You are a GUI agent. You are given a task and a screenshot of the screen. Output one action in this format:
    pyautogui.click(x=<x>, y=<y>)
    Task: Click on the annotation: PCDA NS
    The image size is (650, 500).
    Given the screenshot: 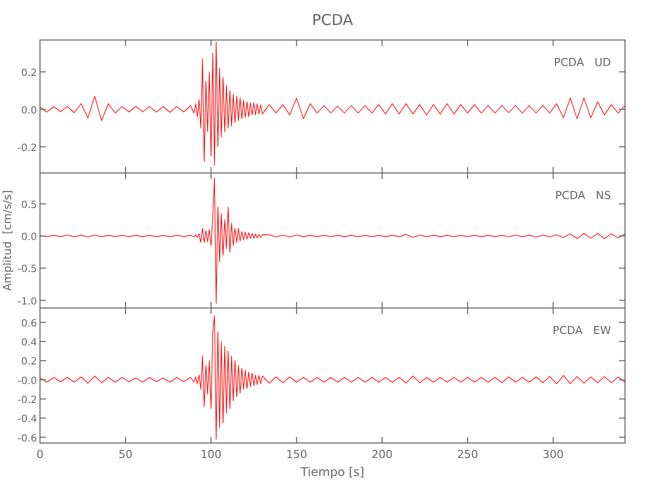 What is the action you would take?
    pyautogui.click(x=583, y=195)
    